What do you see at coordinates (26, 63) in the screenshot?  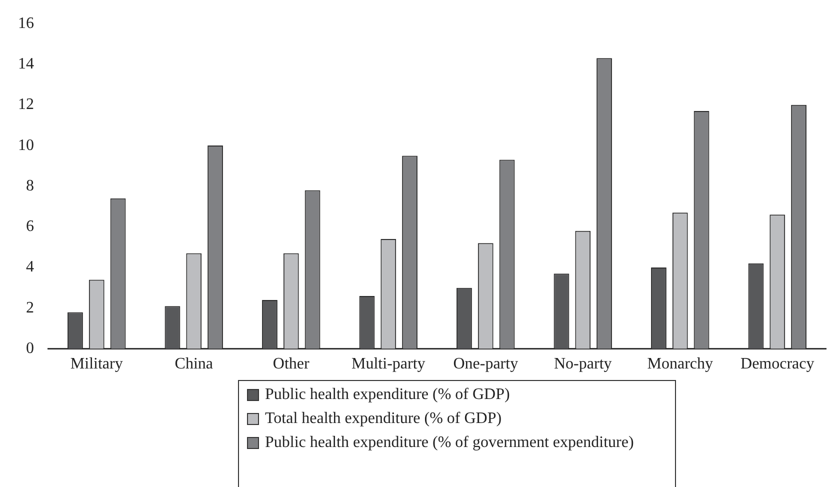 I see `y-tick-label: 14` at bounding box center [26, 63].